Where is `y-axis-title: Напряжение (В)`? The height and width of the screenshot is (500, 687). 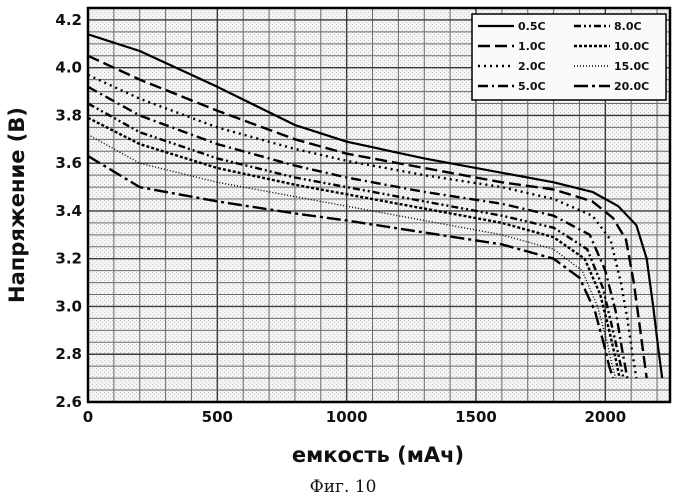
y-axis-title: Напряжение (В) is located at coordinates (17, 205).